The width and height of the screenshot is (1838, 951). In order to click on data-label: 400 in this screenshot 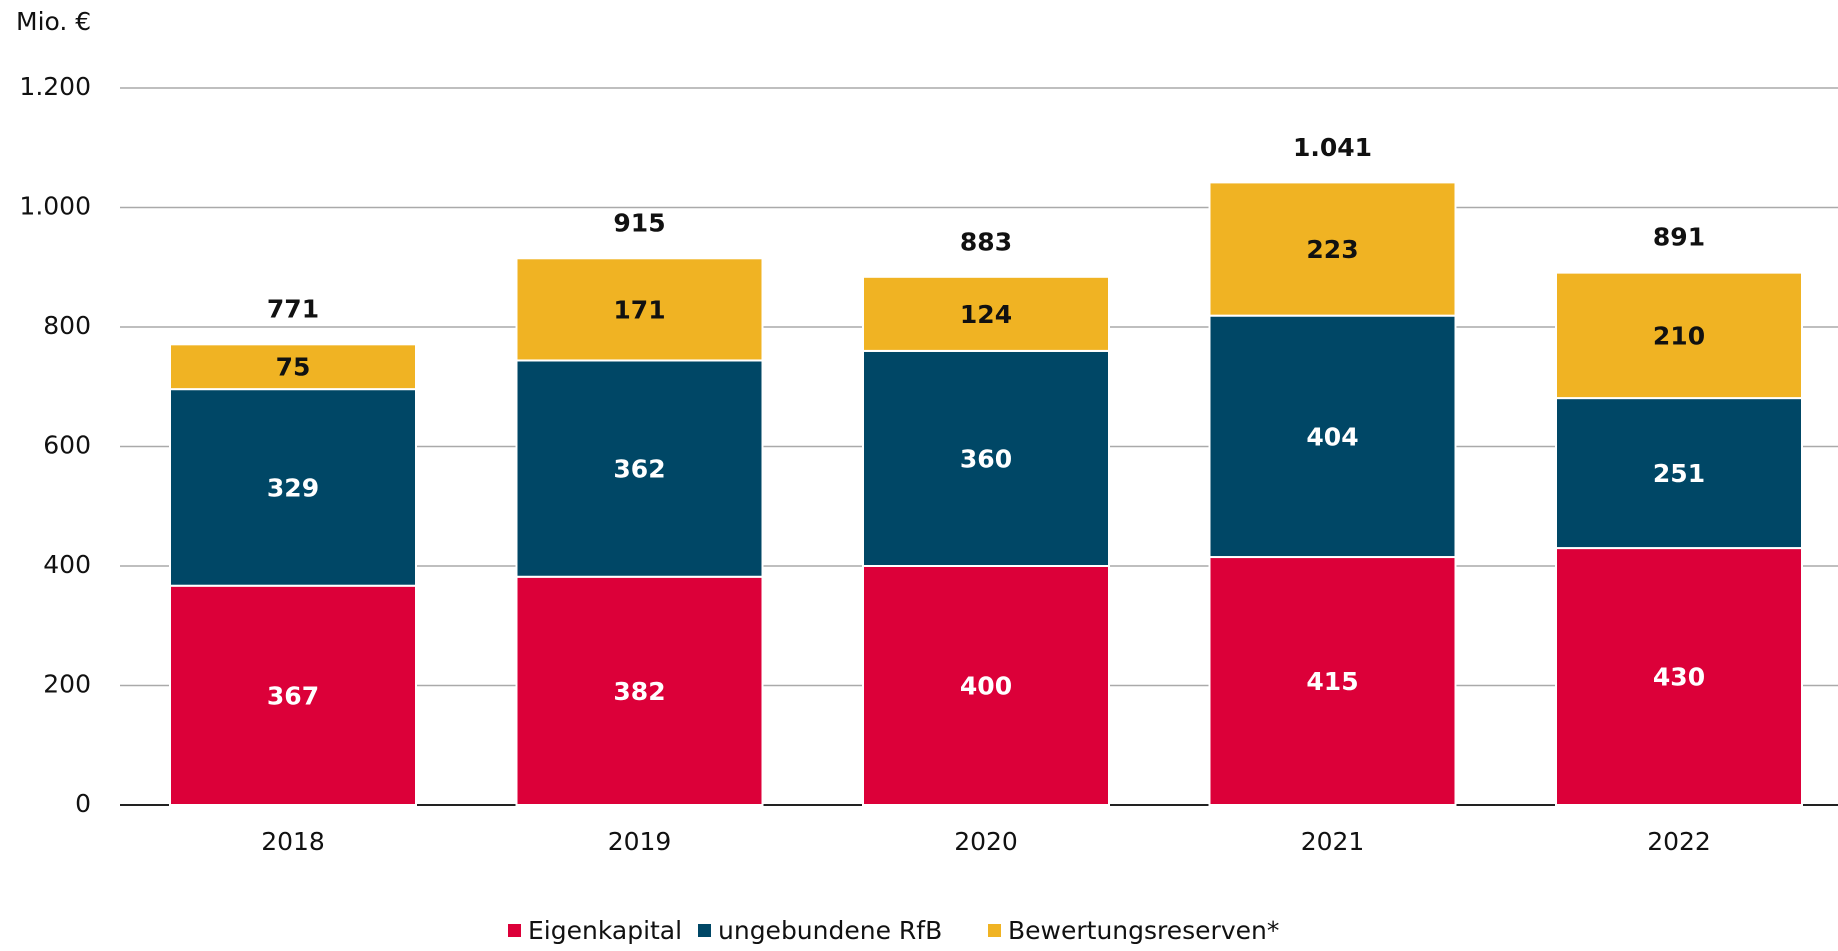, I will do `click(986, 686)`.